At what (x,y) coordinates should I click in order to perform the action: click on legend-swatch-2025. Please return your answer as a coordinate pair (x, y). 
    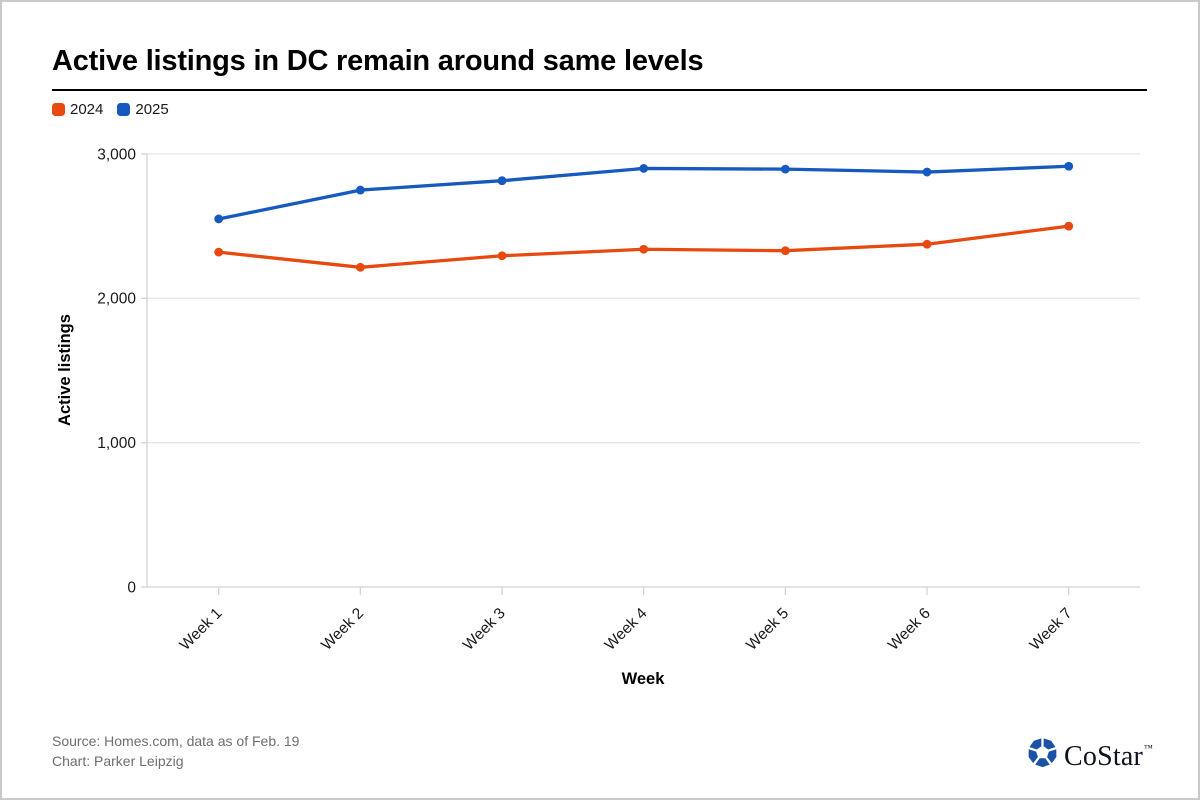
    Looking at the image, I should click on (124, 109).